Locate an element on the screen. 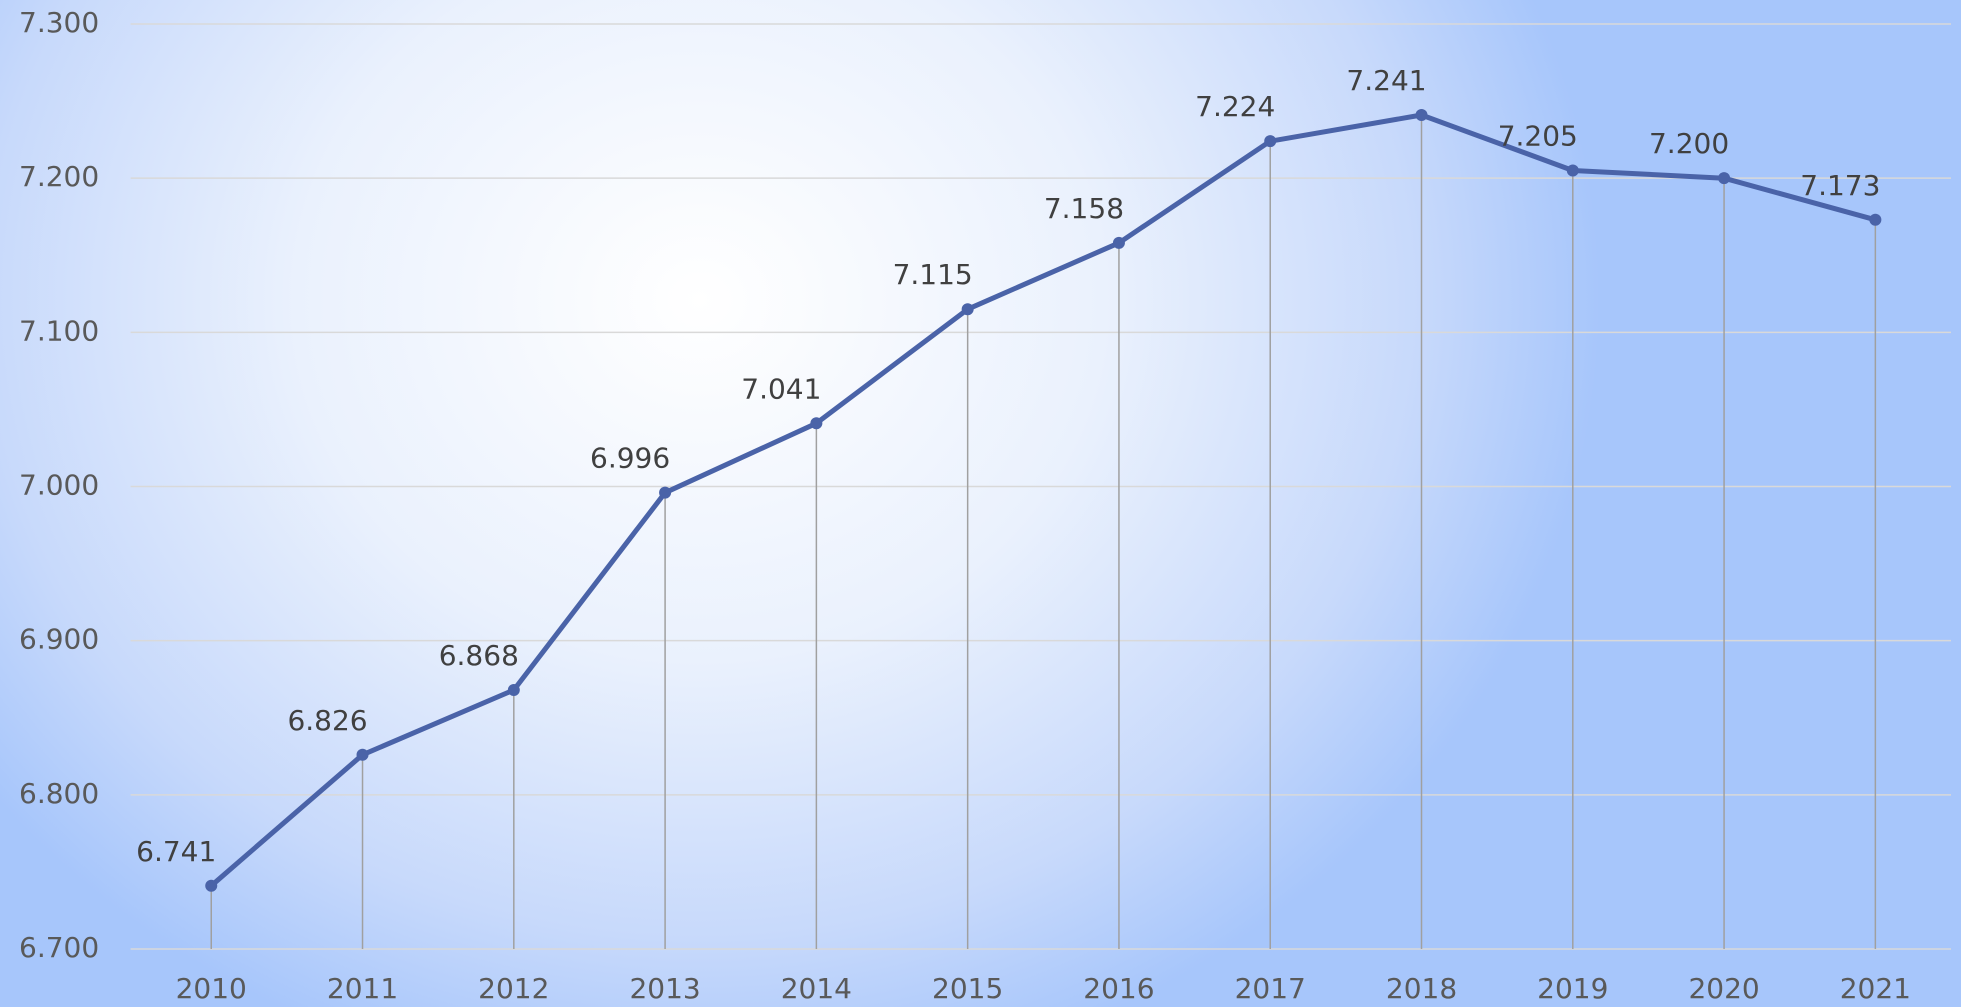 This screenshot has height=1007, width=1961. data-label: 7.158 is located at coordinates (1084, 208).